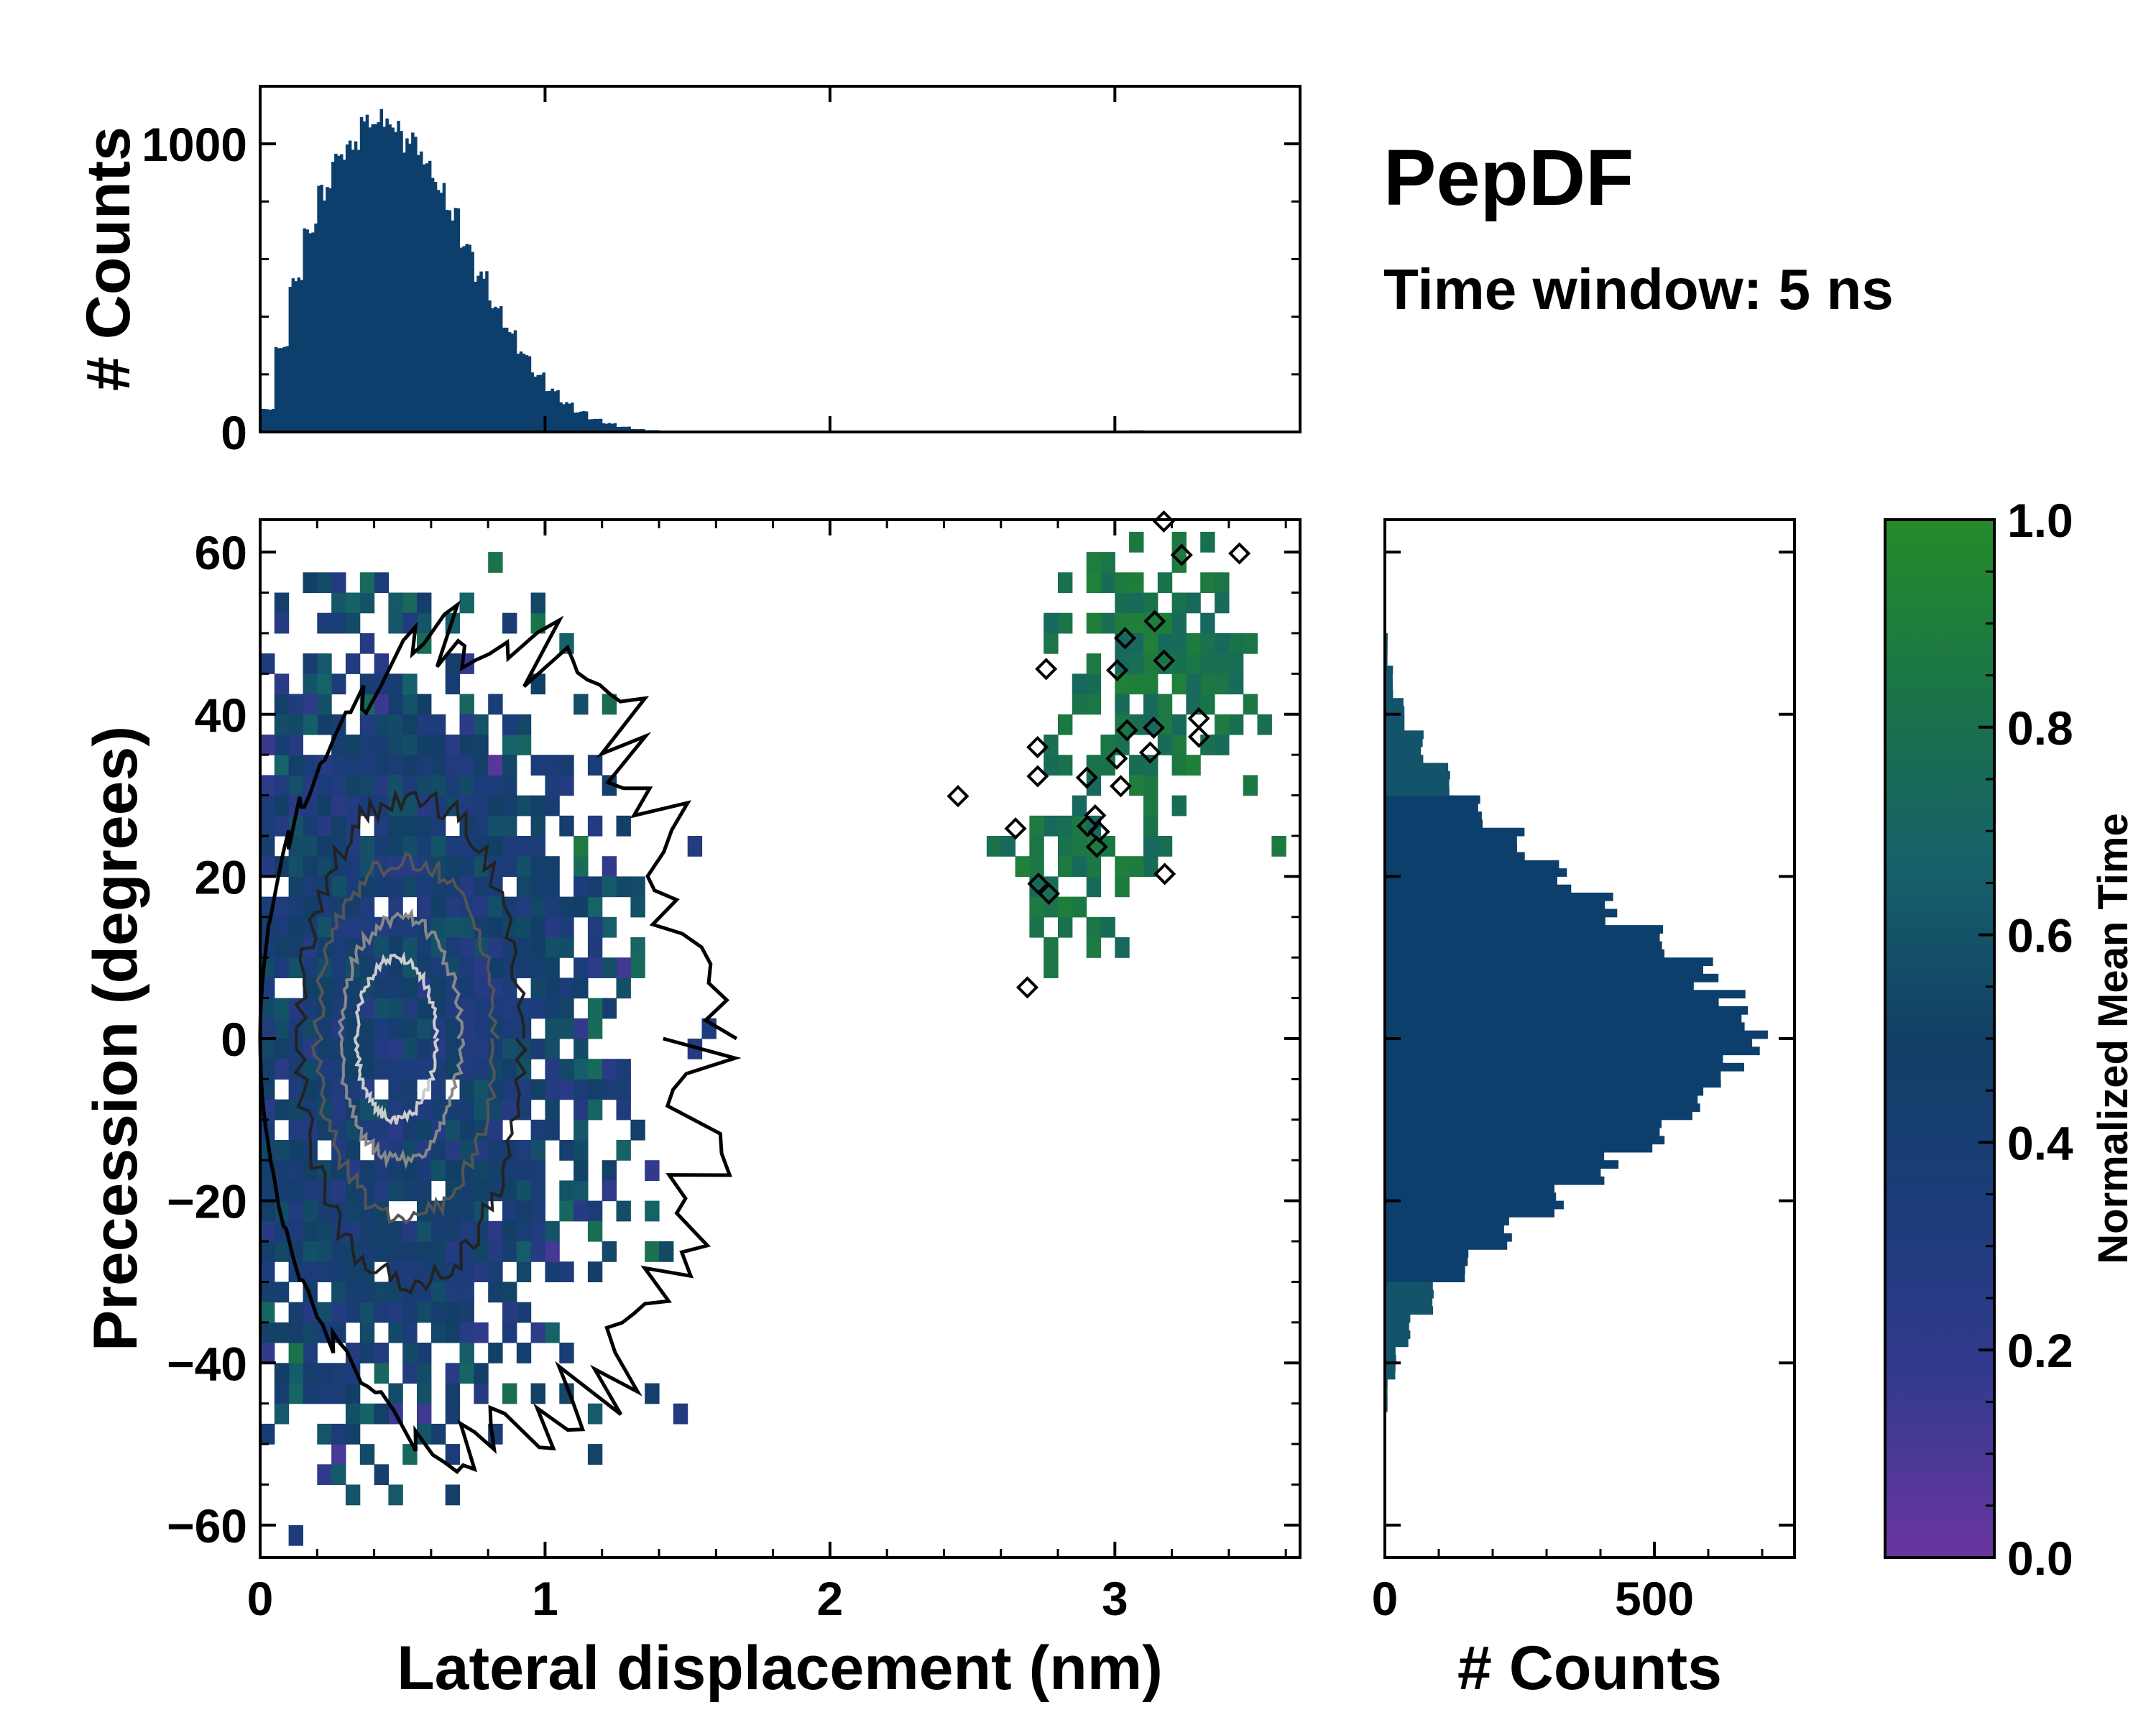 The width and height of the screenshot is (2156, 1725). I want to click on main-xlabel: Lateral displacement (nm), so click(780, 1668).